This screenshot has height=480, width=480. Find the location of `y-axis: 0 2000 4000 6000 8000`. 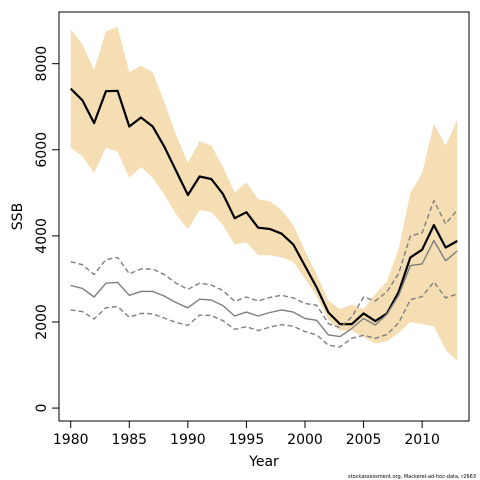

y-axis: 0 2000 4000 6000 8000 is located at coordinates (47, 229).